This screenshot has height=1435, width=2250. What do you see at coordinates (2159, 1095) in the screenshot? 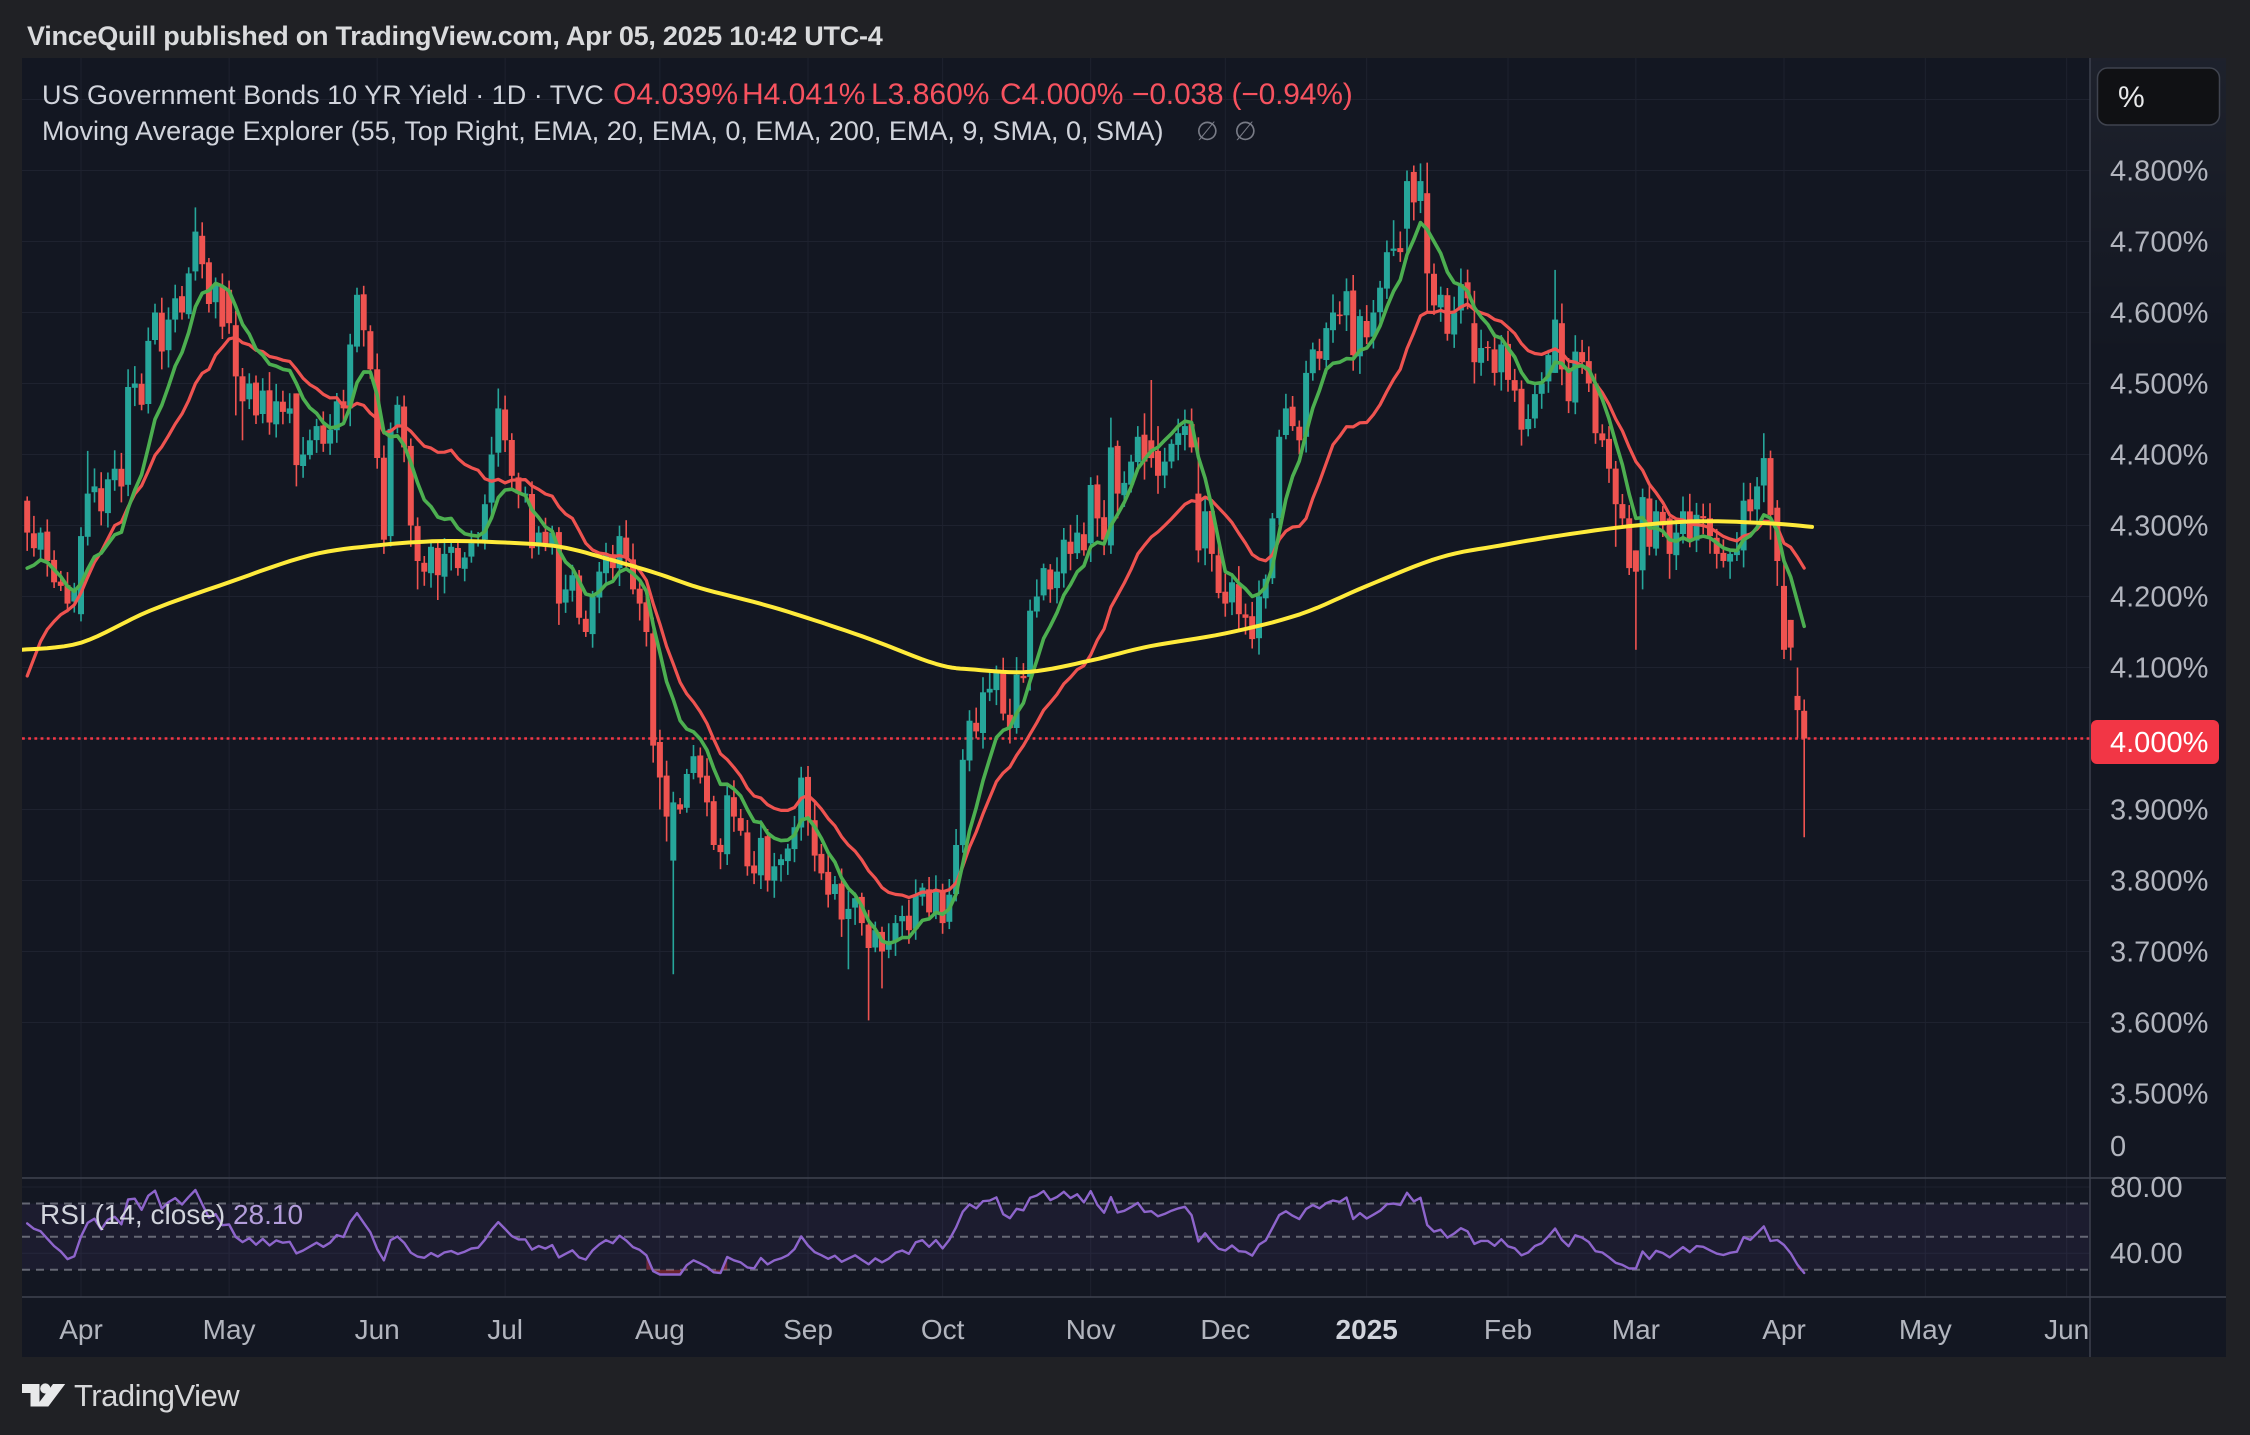
I see `svg-text: 3.500%` at bounding box center [2159, 1095].